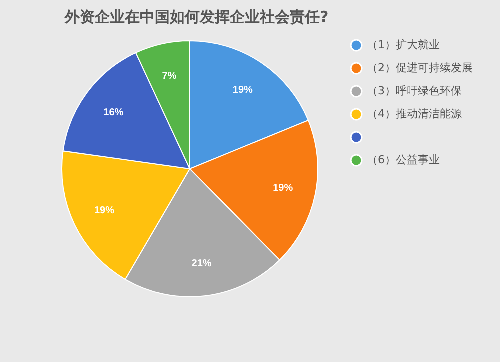  Describe the element at coordinates (114, 112) in the screenshot. I see `data-label: 16%` at that location.